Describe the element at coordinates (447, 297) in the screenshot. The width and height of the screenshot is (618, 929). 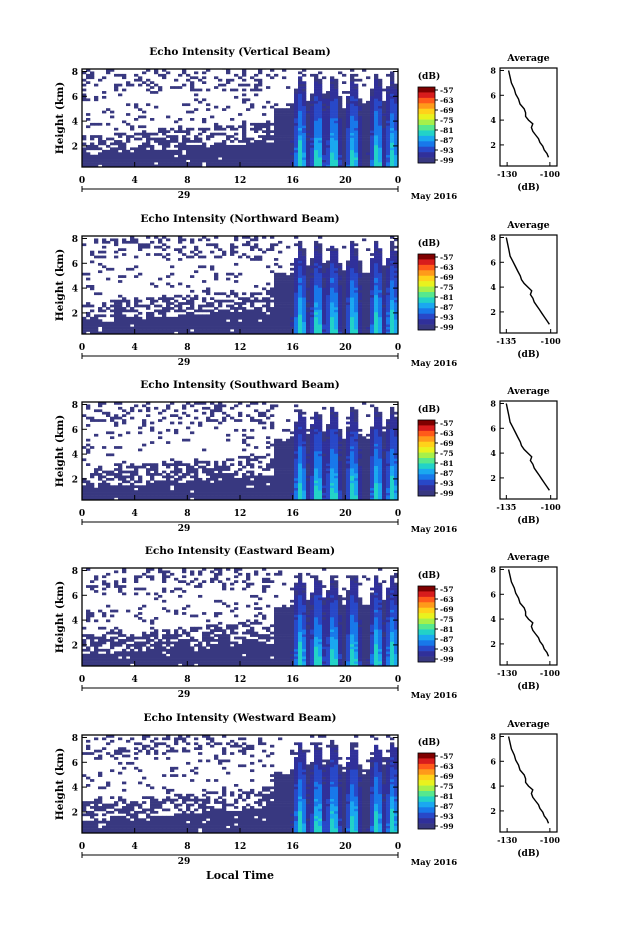
I see `colorbar-label: -81` at that location.